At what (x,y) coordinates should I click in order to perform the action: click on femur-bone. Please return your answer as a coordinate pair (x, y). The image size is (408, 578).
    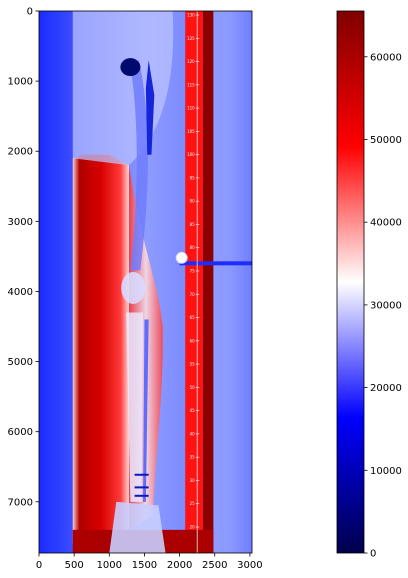
    Looking at the image, I should click on (139, 165).